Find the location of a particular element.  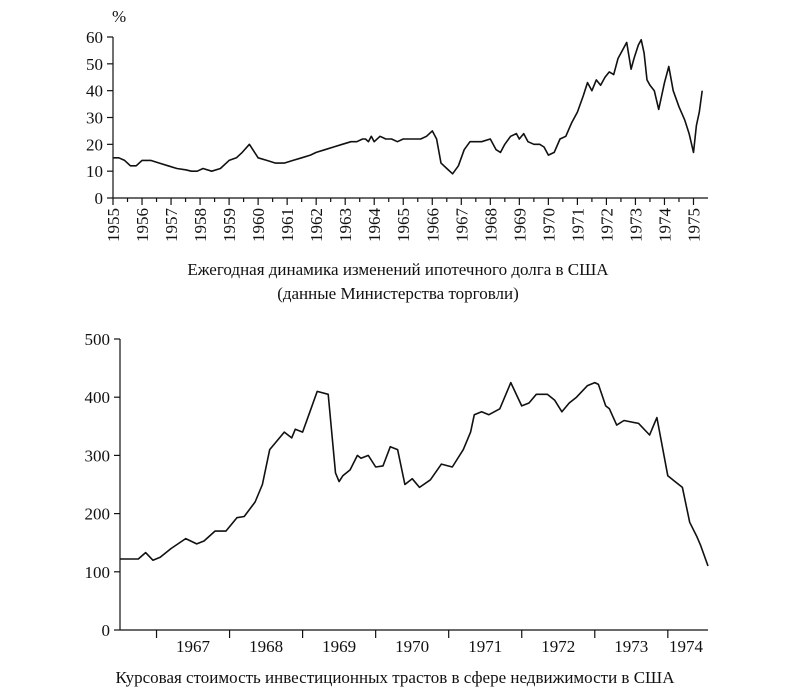

x-tick-label: 1975 is located at coordinates (693, 225).